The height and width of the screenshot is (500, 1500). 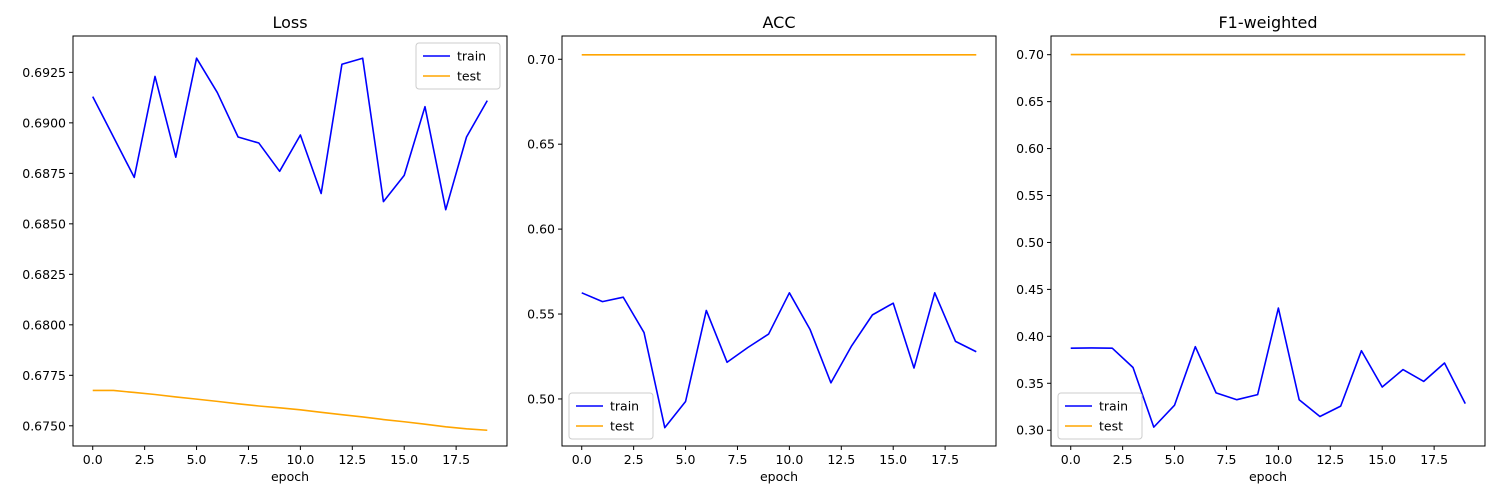 I want to click on y-tick-label: 0.35, so click(x=1030, y=383).